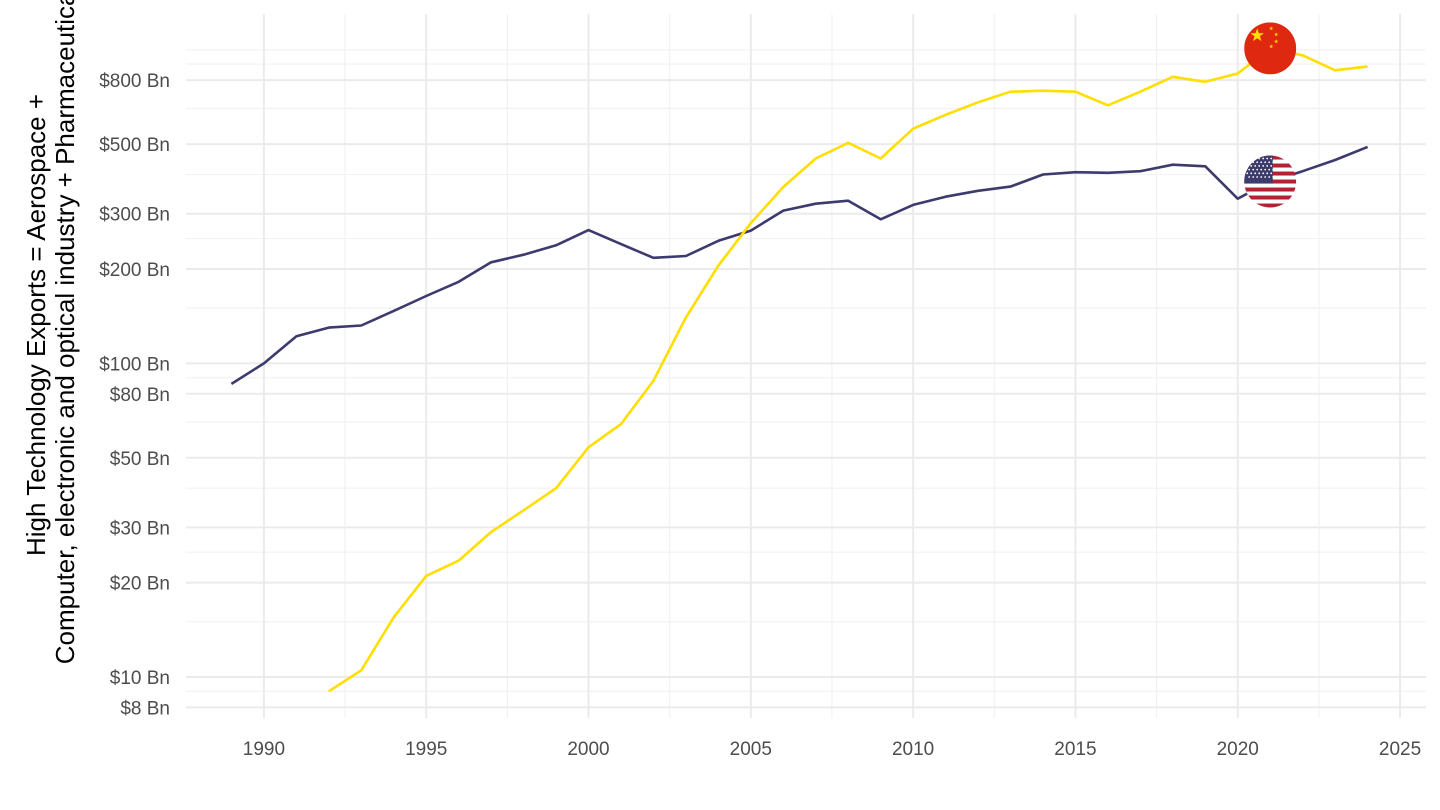 The height and width of the screenshot is (810, 1440). I want to click on x-tick-label: 1990, so click(264, 749).